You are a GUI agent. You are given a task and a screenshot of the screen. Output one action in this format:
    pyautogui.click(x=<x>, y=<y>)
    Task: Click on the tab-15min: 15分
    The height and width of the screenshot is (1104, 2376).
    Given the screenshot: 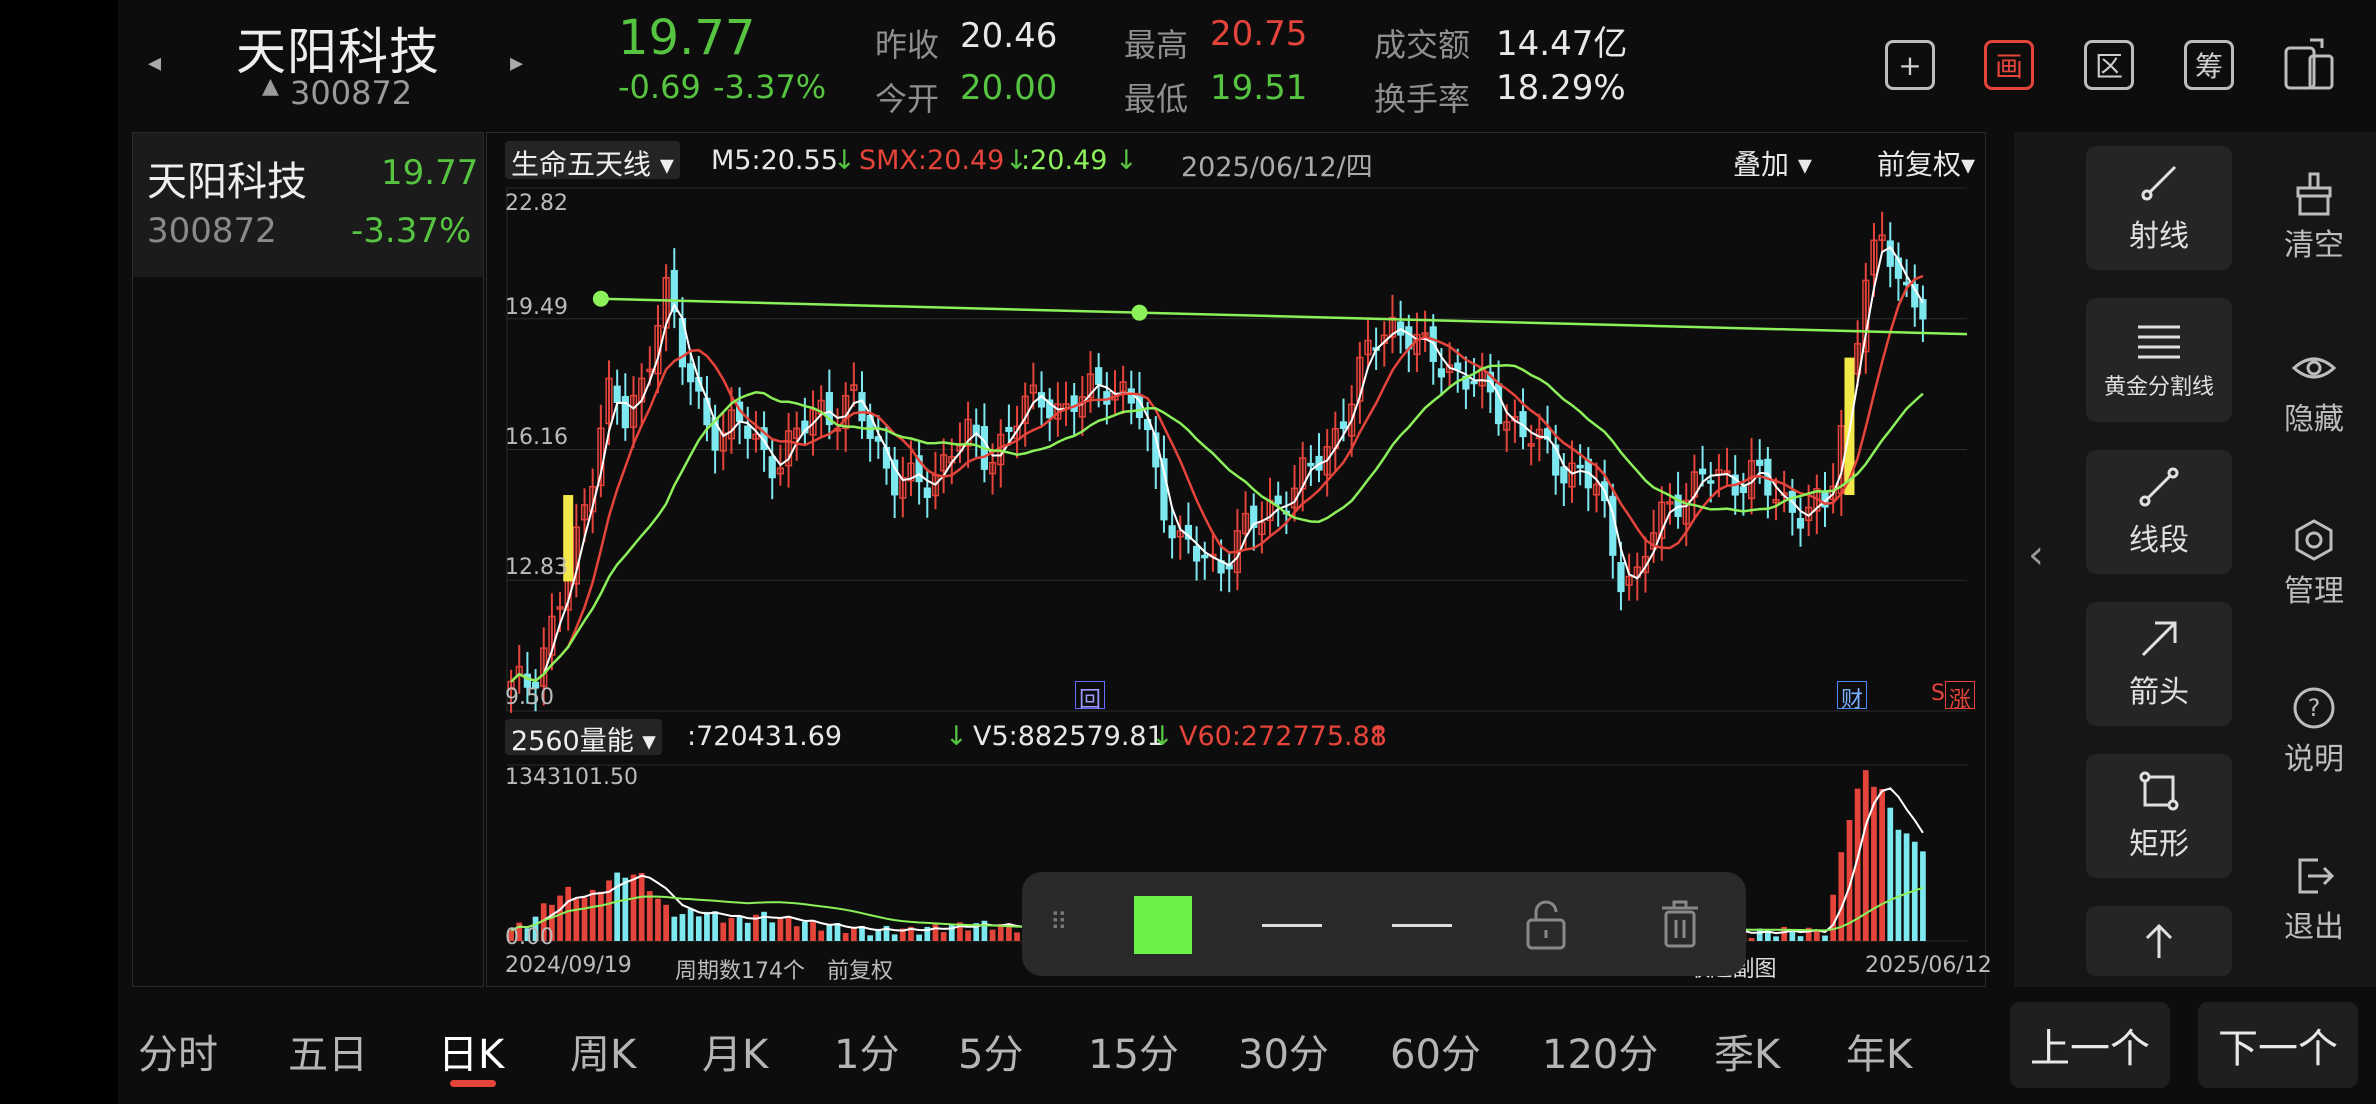 What is the action you would take?
    pyautogui.click(x=1133, y=1055)
    